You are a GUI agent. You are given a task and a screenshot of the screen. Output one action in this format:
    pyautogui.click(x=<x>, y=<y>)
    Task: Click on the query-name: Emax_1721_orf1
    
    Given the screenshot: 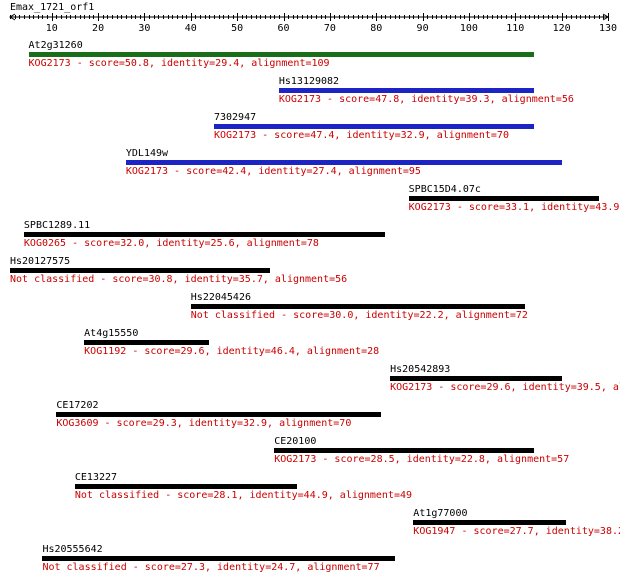 What is the action you would take?
    pyautogui.click(x=52, y=7)
    